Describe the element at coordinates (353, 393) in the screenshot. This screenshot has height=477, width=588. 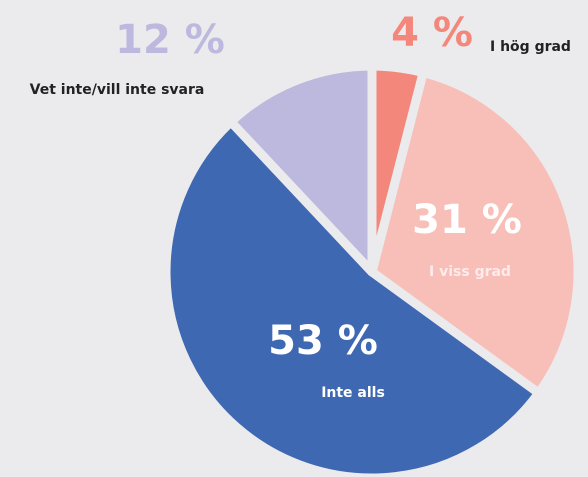
I see `category-label: Inte alls` at that location.